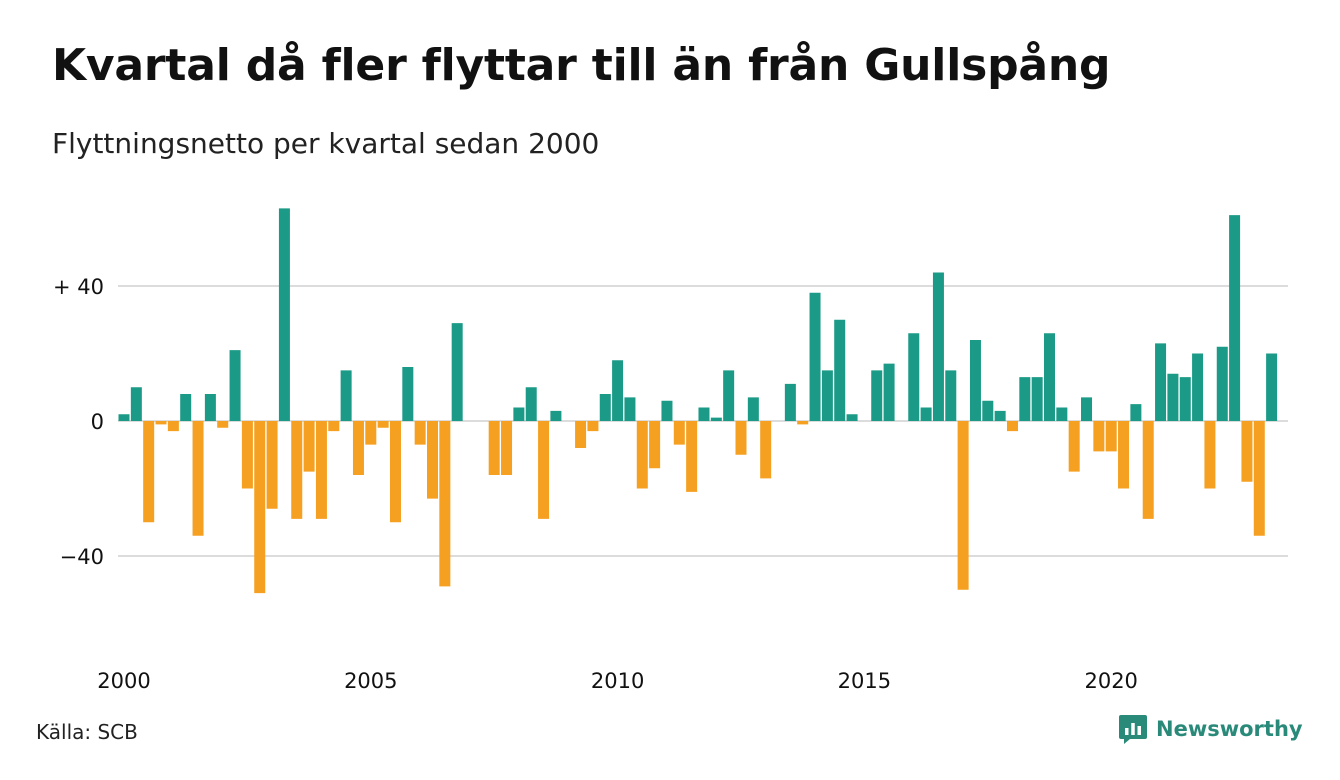 This screenshot has height=780, width=1340. What do you see at coordinates (408, 394) in the screenshot?
I see `bar: 2005 K4: 16` at bounding box center [408, 394].